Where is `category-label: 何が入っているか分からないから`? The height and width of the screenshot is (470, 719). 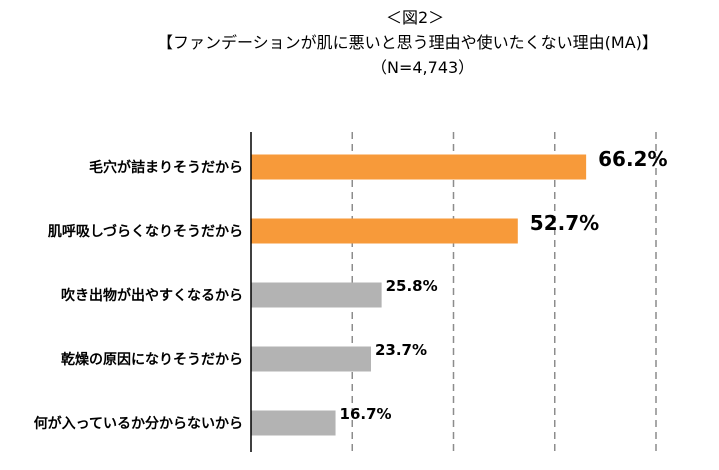
category-label: 何が入っているか分からないから is located at coordinates (138, 423).